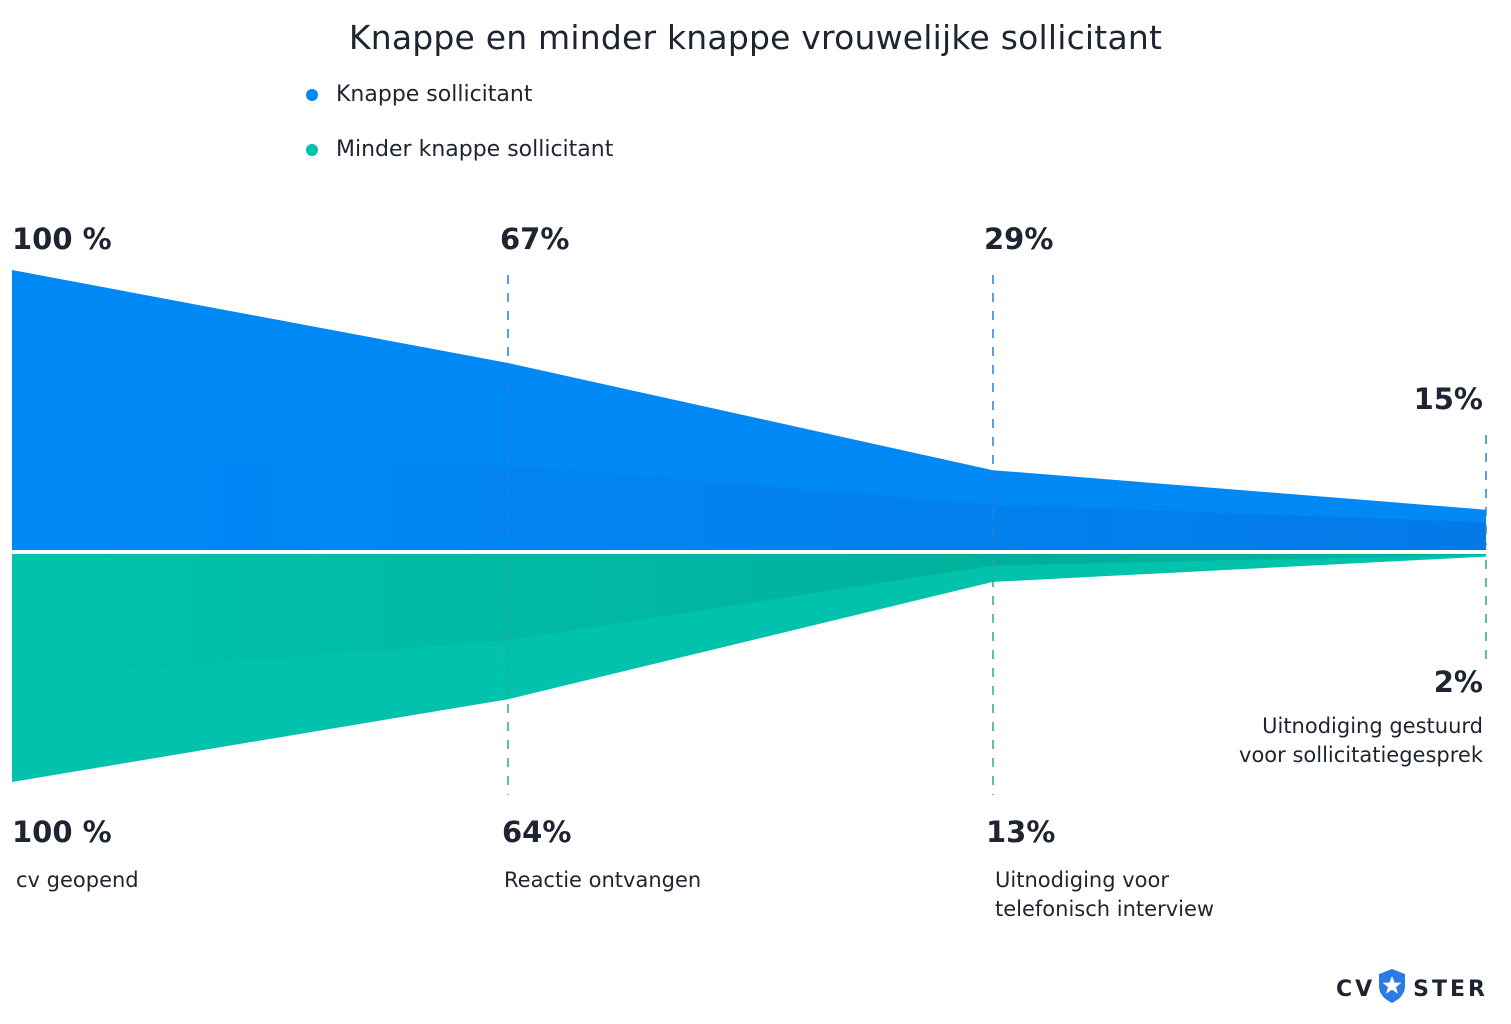  Describe the element at coordinates (535, 239) in the screenshot. I see `value-label-knappe: 67%` at that location.